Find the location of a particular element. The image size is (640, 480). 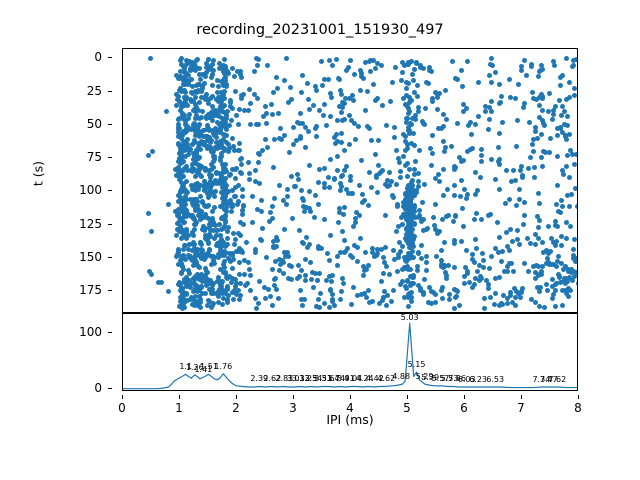

peak-annotation: 5.15 is located at coordinates (416, 365).